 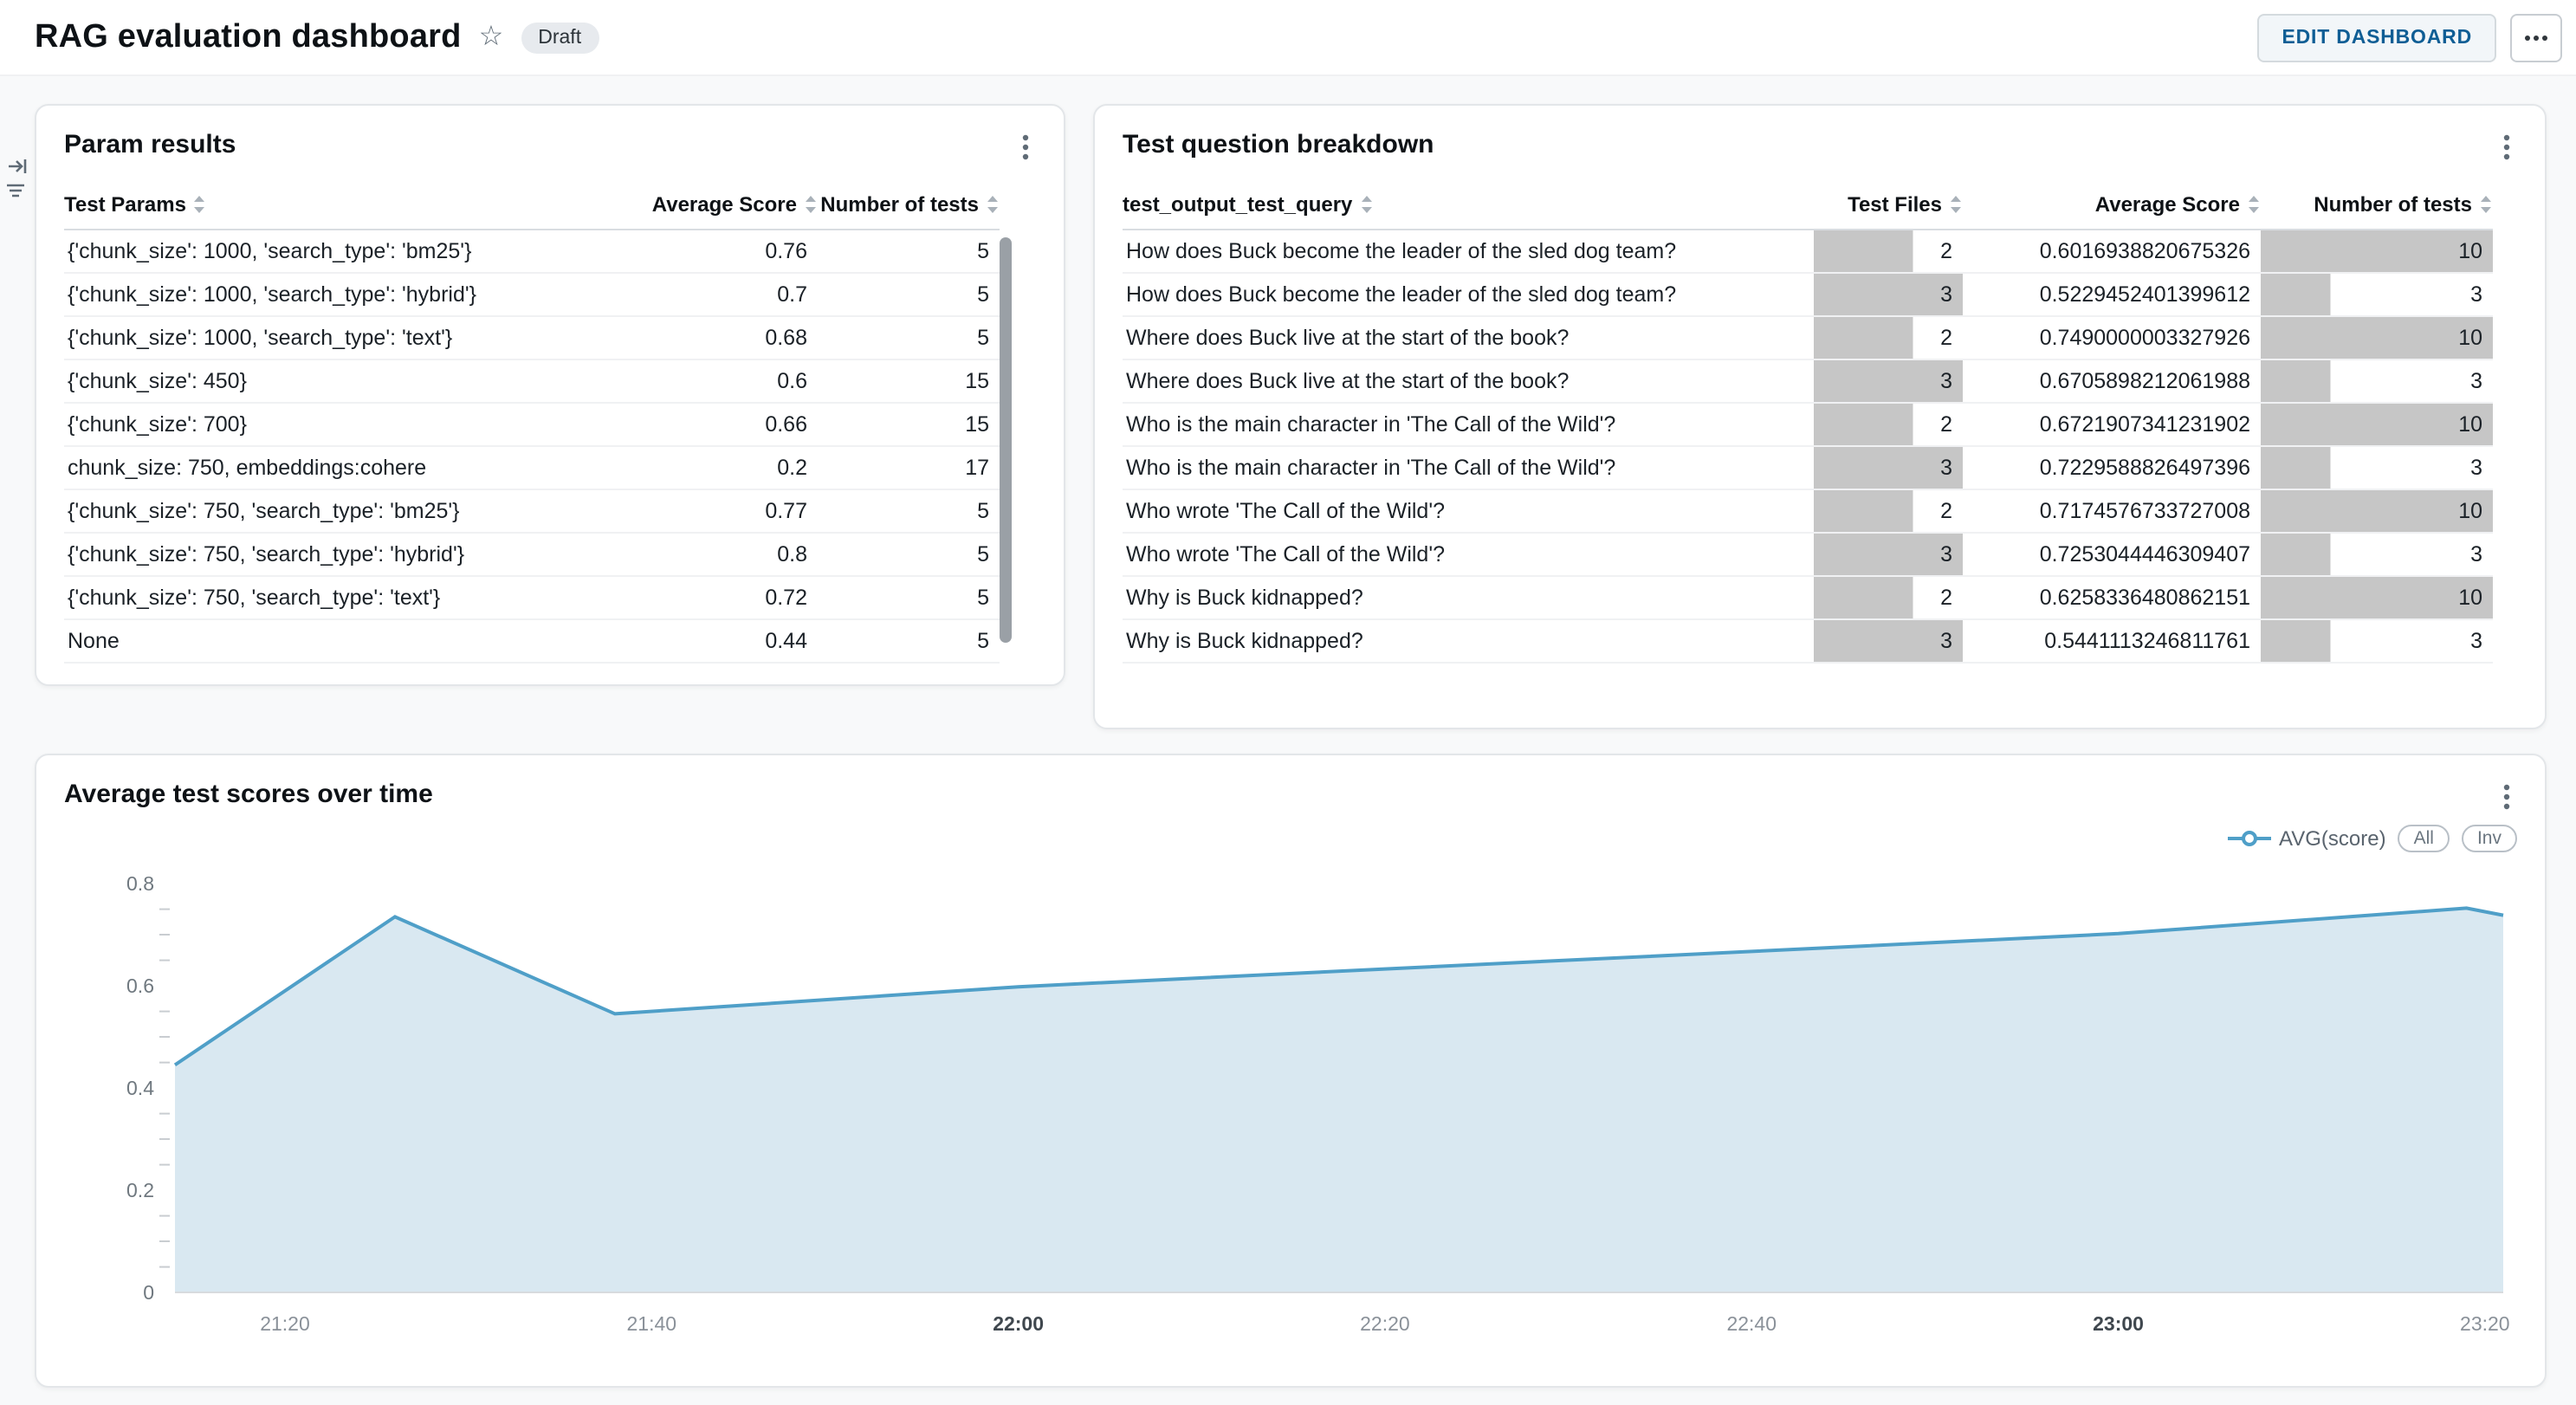 What do you see at coordinates (786, 338) in the screenshot?
I see `avg-score-cell: 0.68` at bounding box center [786, 338].